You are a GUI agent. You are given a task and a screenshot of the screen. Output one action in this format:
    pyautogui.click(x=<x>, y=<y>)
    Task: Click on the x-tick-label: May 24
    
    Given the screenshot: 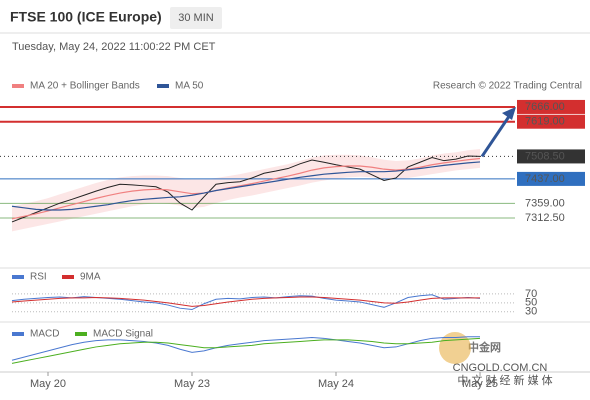 What is the action you would take?
    pyautogui.click(x=336, y=384)
    